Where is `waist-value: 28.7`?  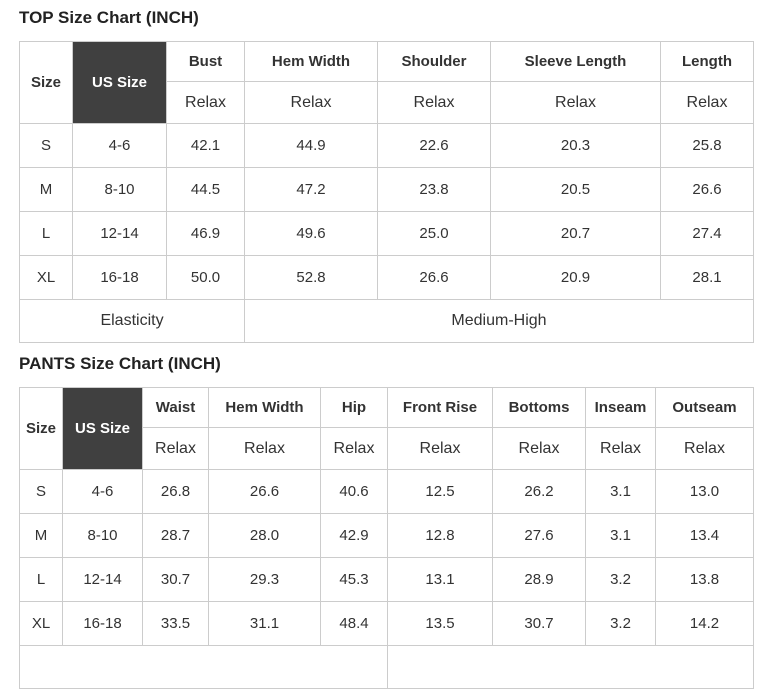
waist-value: 28.7 is located at coordinates (175, 535).